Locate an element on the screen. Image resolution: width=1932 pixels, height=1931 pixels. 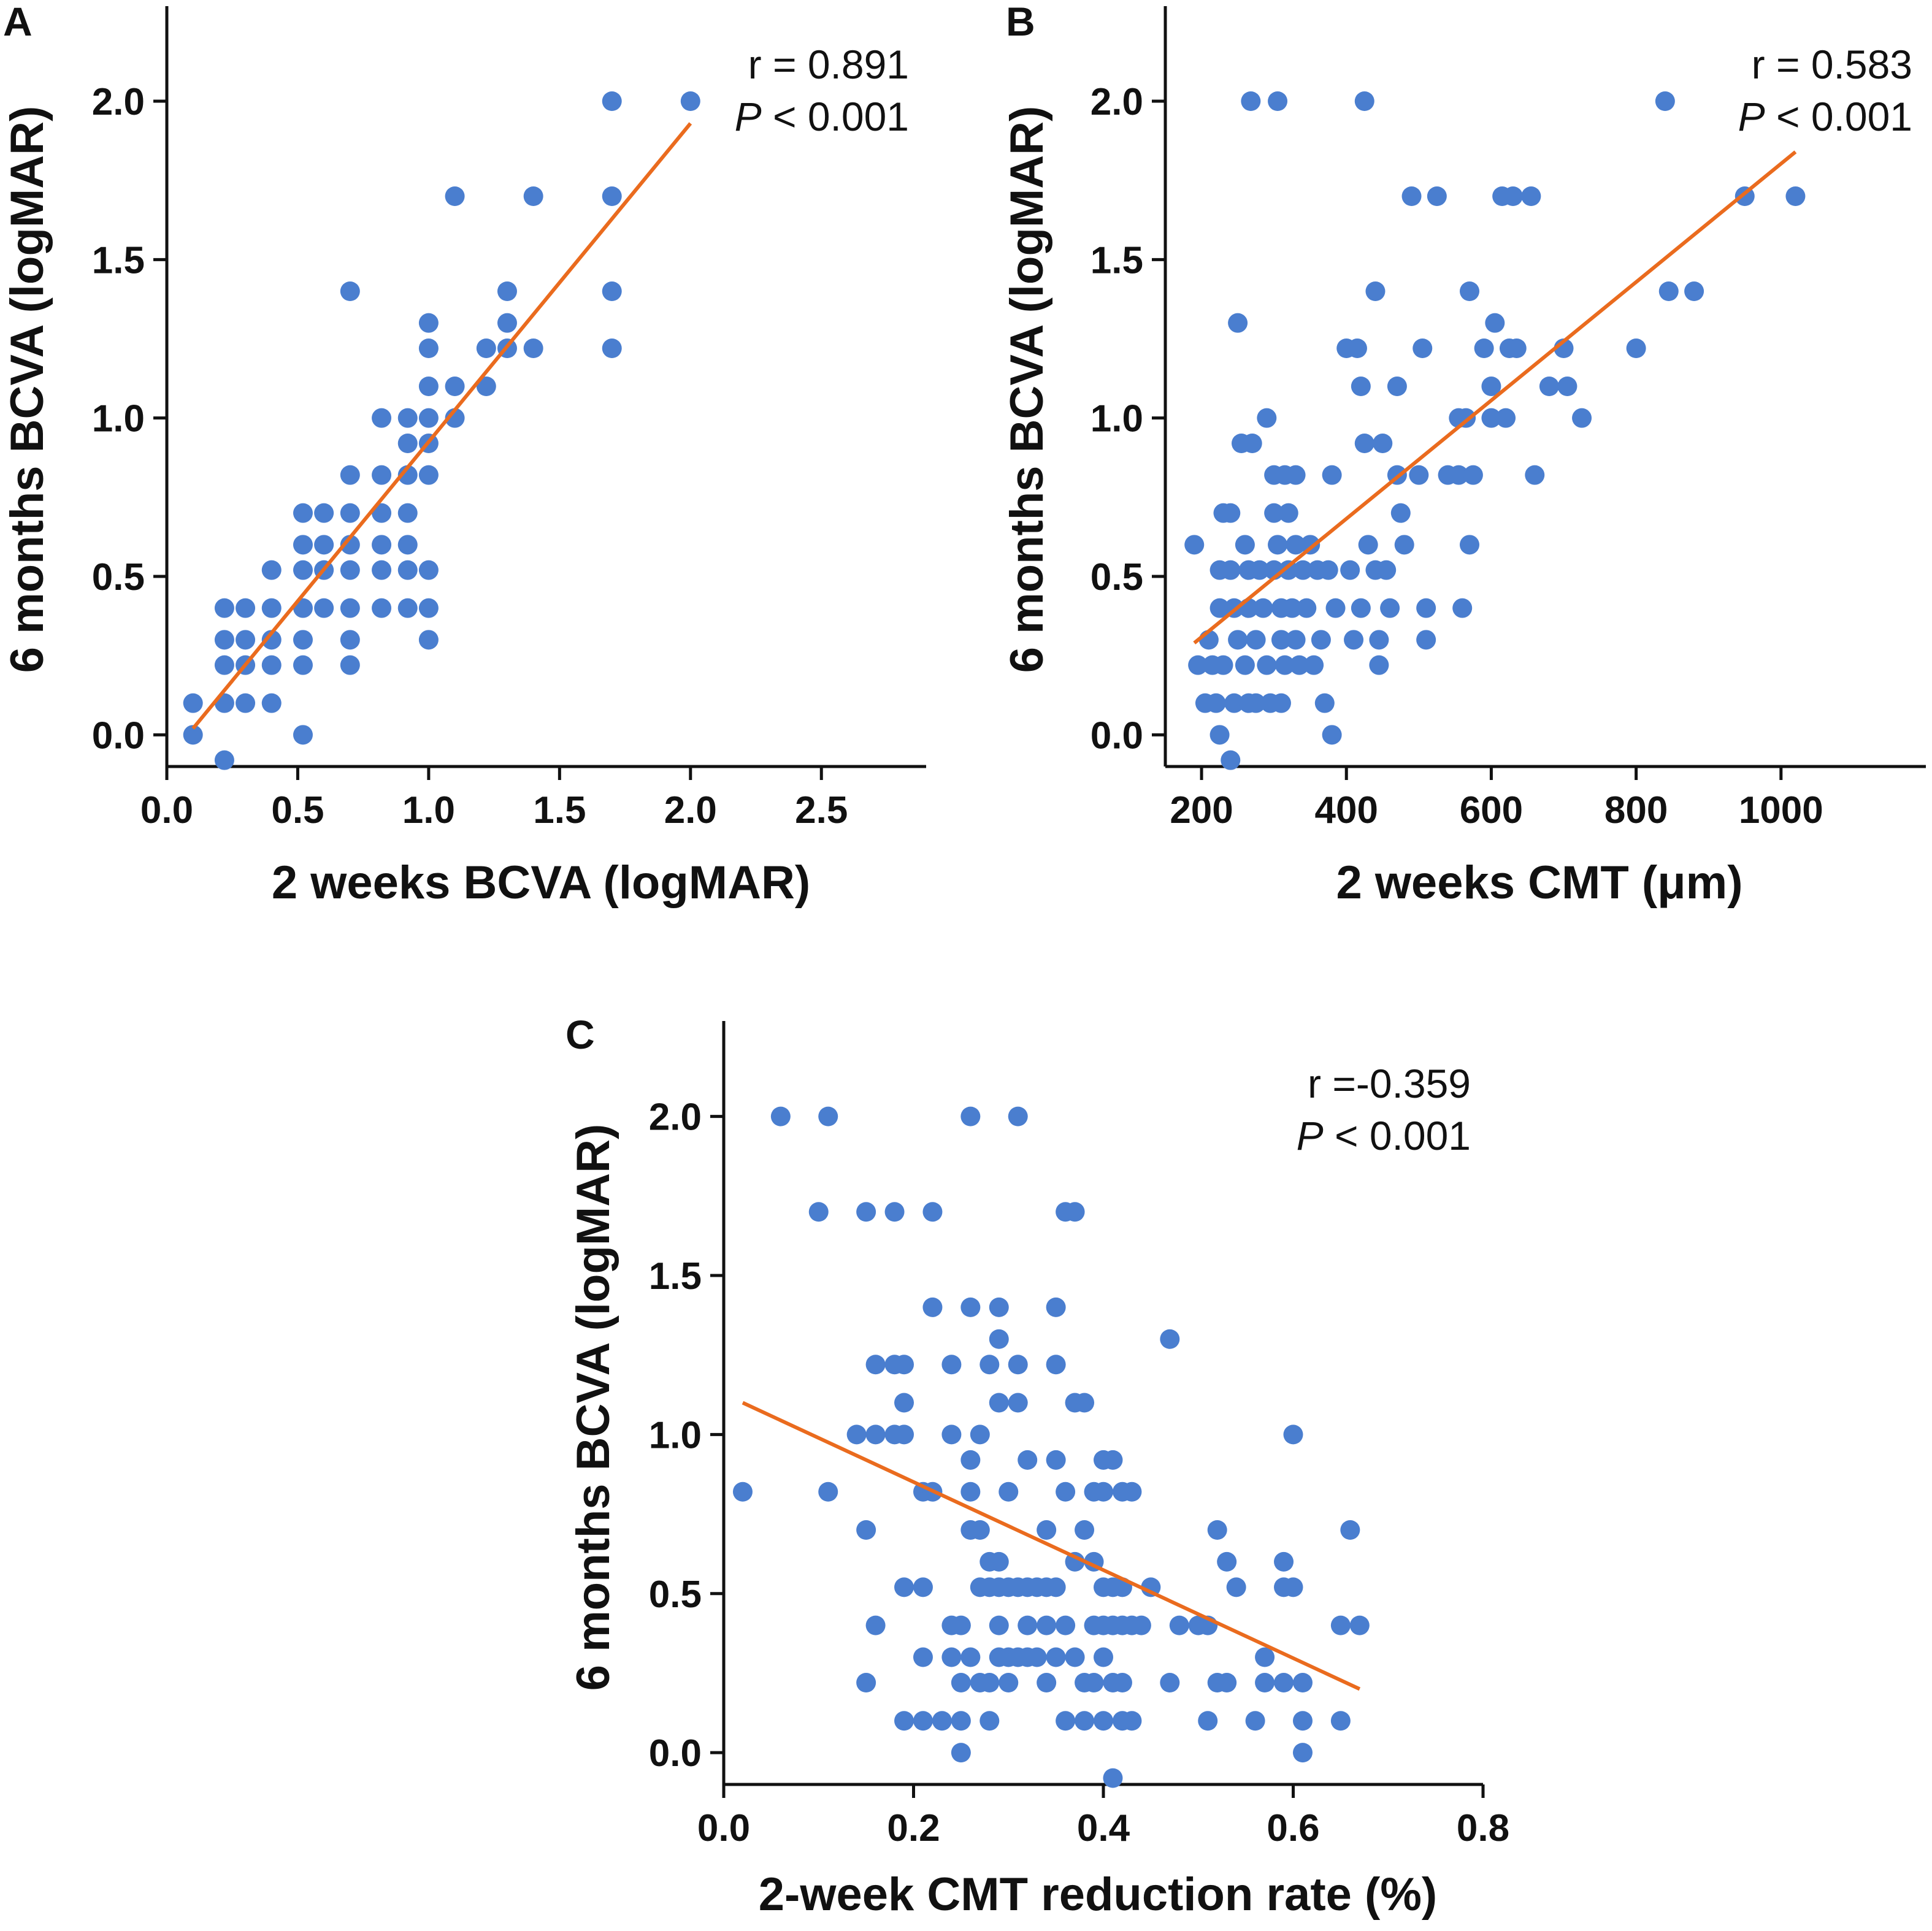
regression-line-b is located at coordinates (1495, 397).